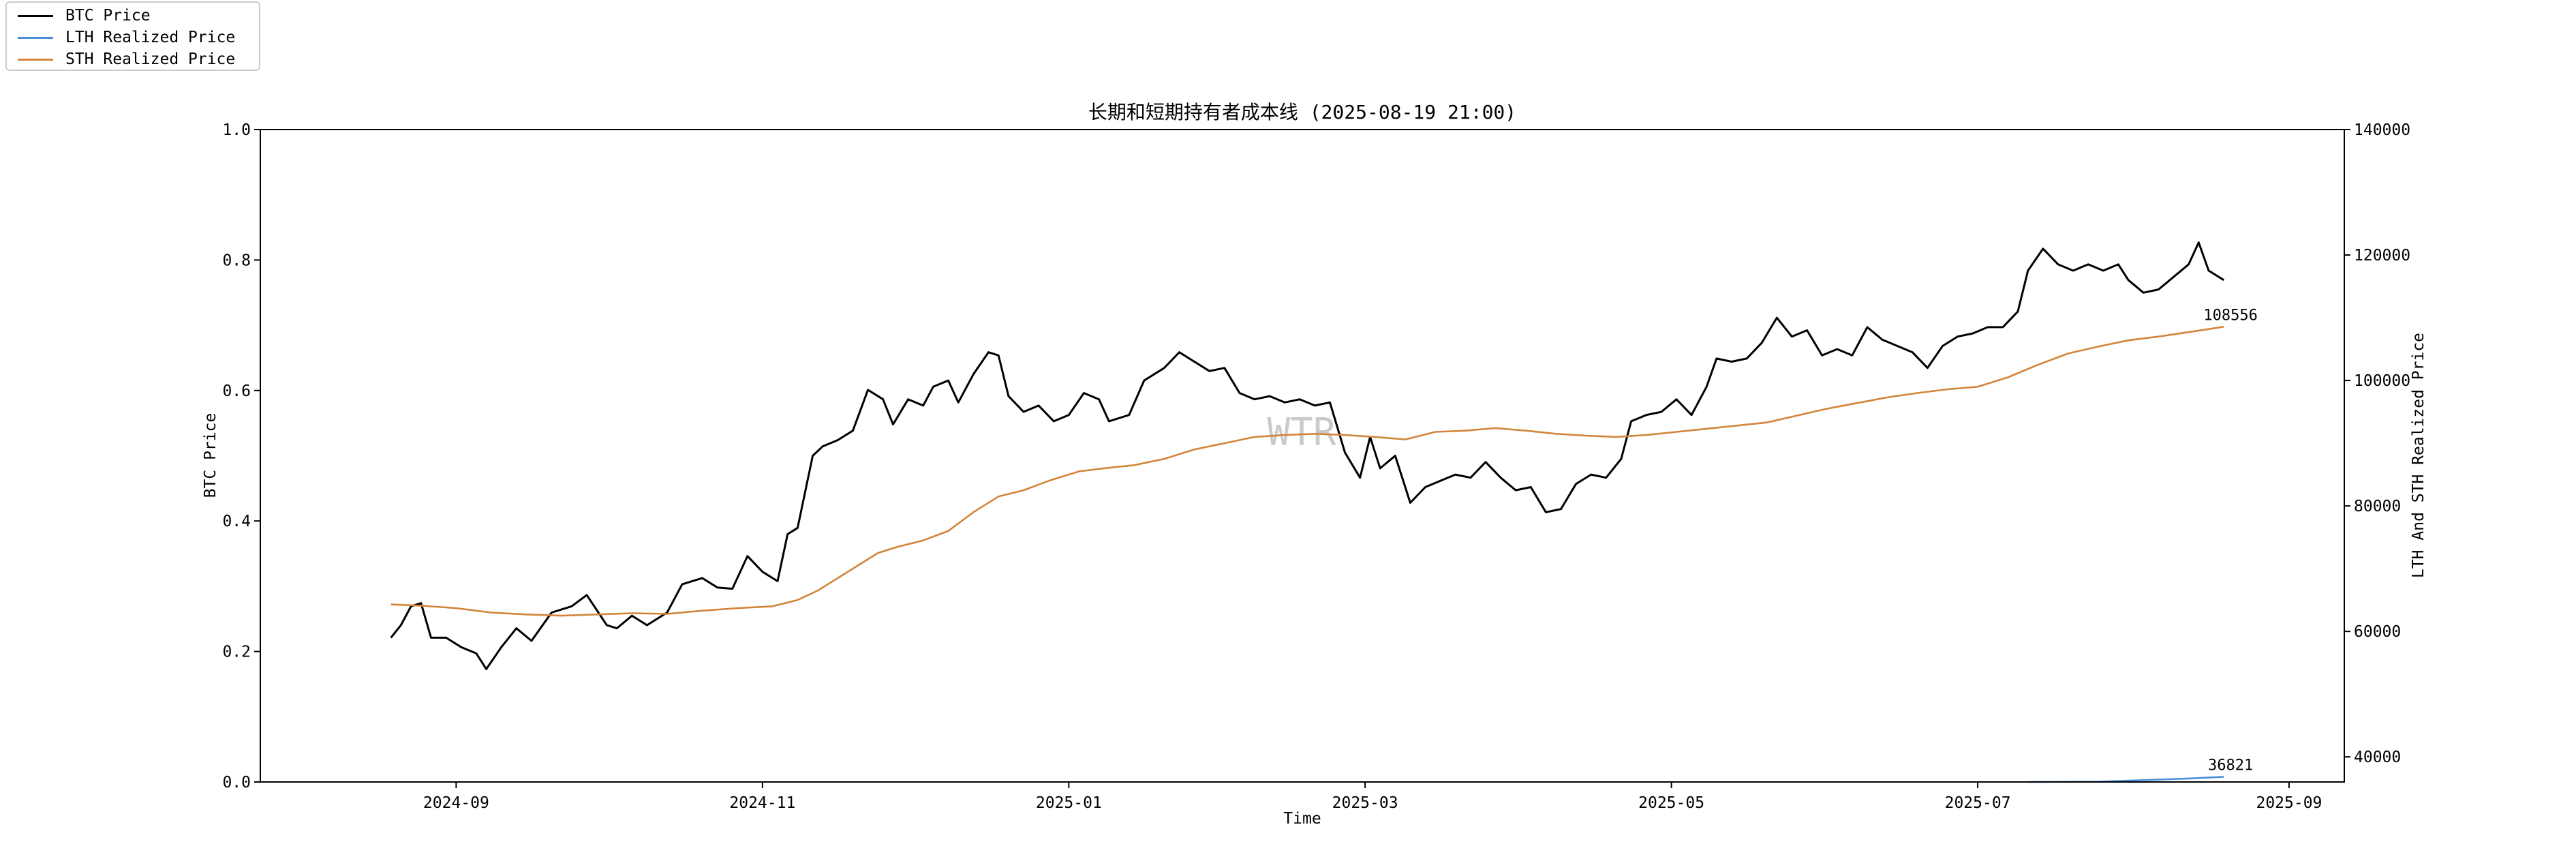  What do you see at coordinates (236, 260) in the screenshot?
I see `left-tick-label: 0.8` at bounding box center [236, 260].